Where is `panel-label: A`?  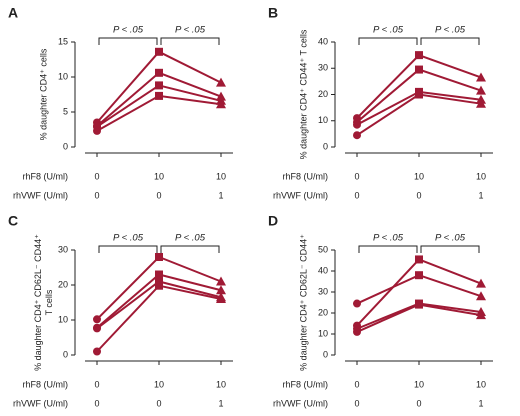
panel-label: A is located at coordinates (13, 13).